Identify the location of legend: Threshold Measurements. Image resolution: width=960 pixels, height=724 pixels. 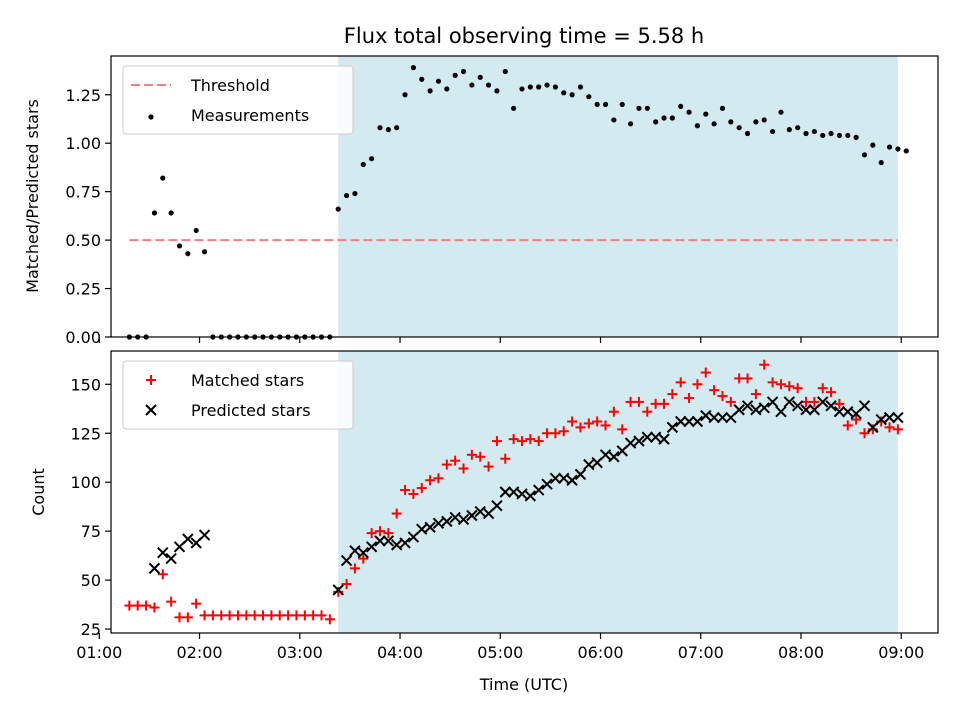
(238, 100).